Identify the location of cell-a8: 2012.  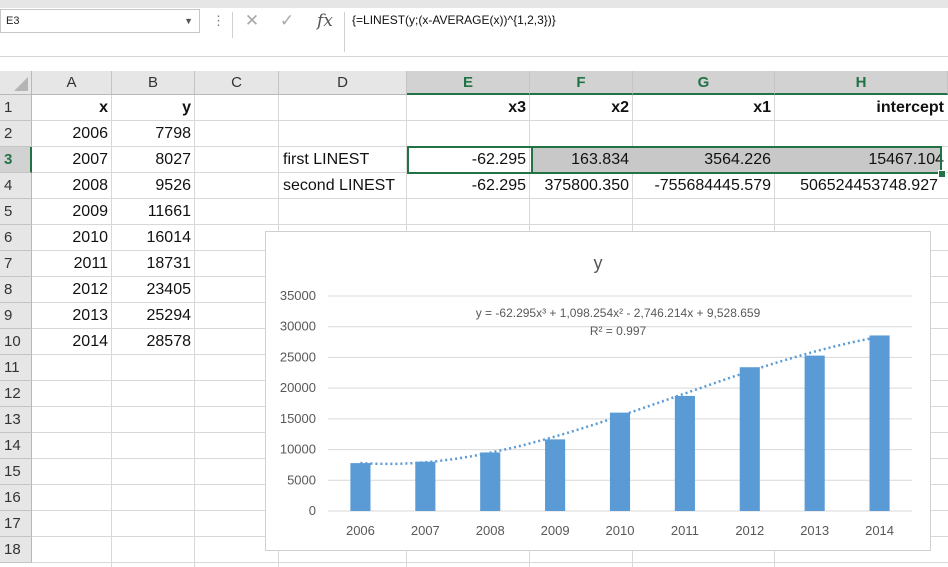
(90, 289).